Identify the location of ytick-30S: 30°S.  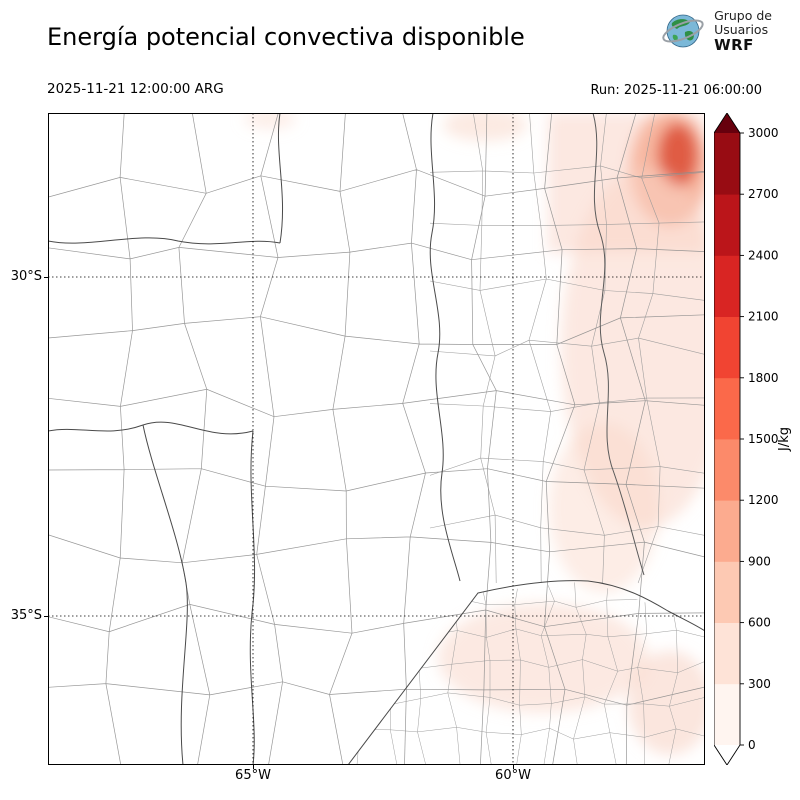
(26, 276).